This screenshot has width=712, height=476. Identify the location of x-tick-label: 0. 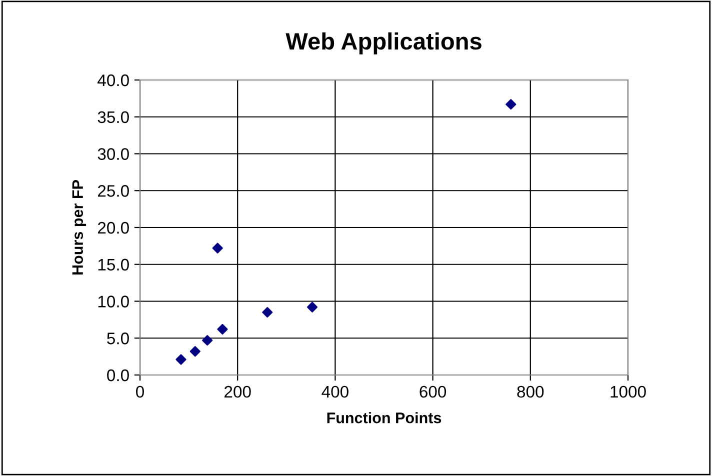
(140, 392).